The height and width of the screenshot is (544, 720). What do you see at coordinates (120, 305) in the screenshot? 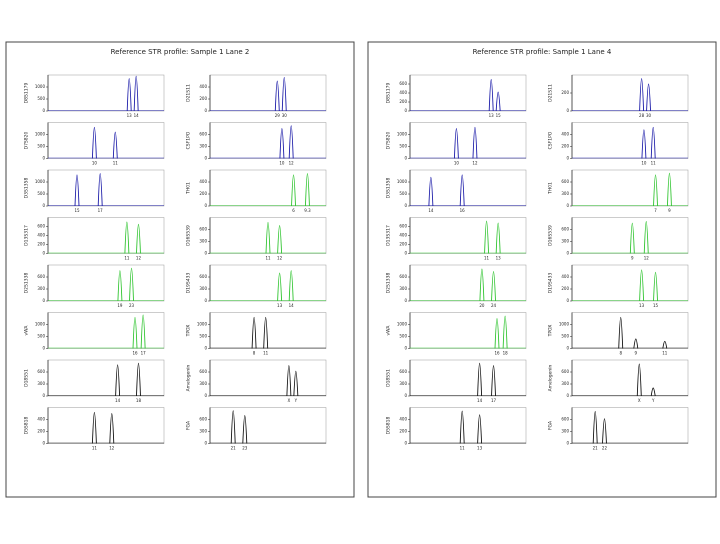
I see `allele-label: 19` at bounding box center [120, 305].